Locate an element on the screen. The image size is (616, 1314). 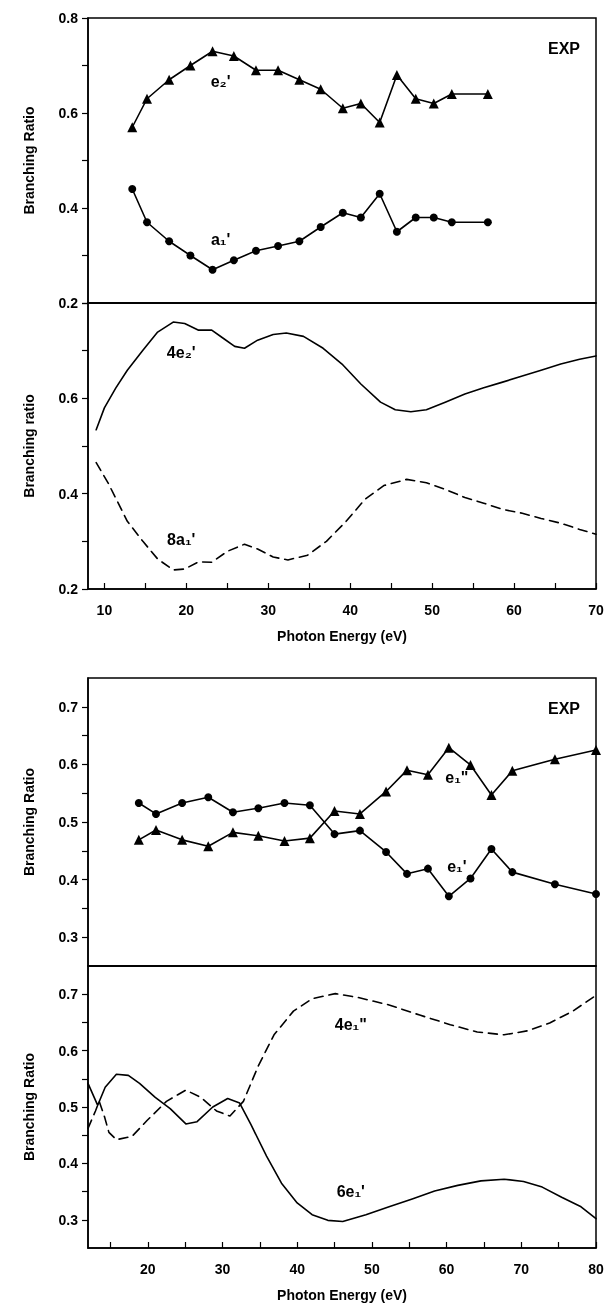
series-label: 4e₂' is located at coordinates (181, 352).